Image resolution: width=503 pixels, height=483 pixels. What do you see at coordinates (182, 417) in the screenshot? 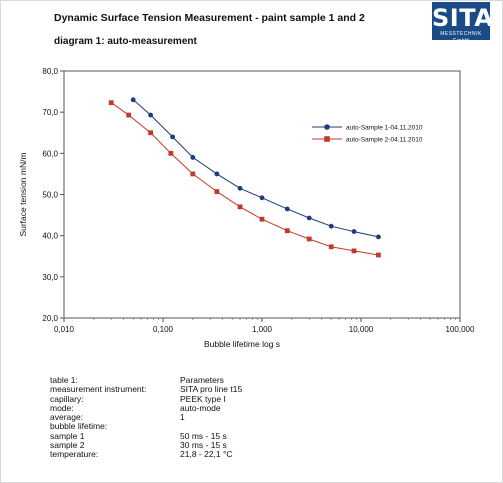
I see `table-value: 1` at bounding box center [182, 417].